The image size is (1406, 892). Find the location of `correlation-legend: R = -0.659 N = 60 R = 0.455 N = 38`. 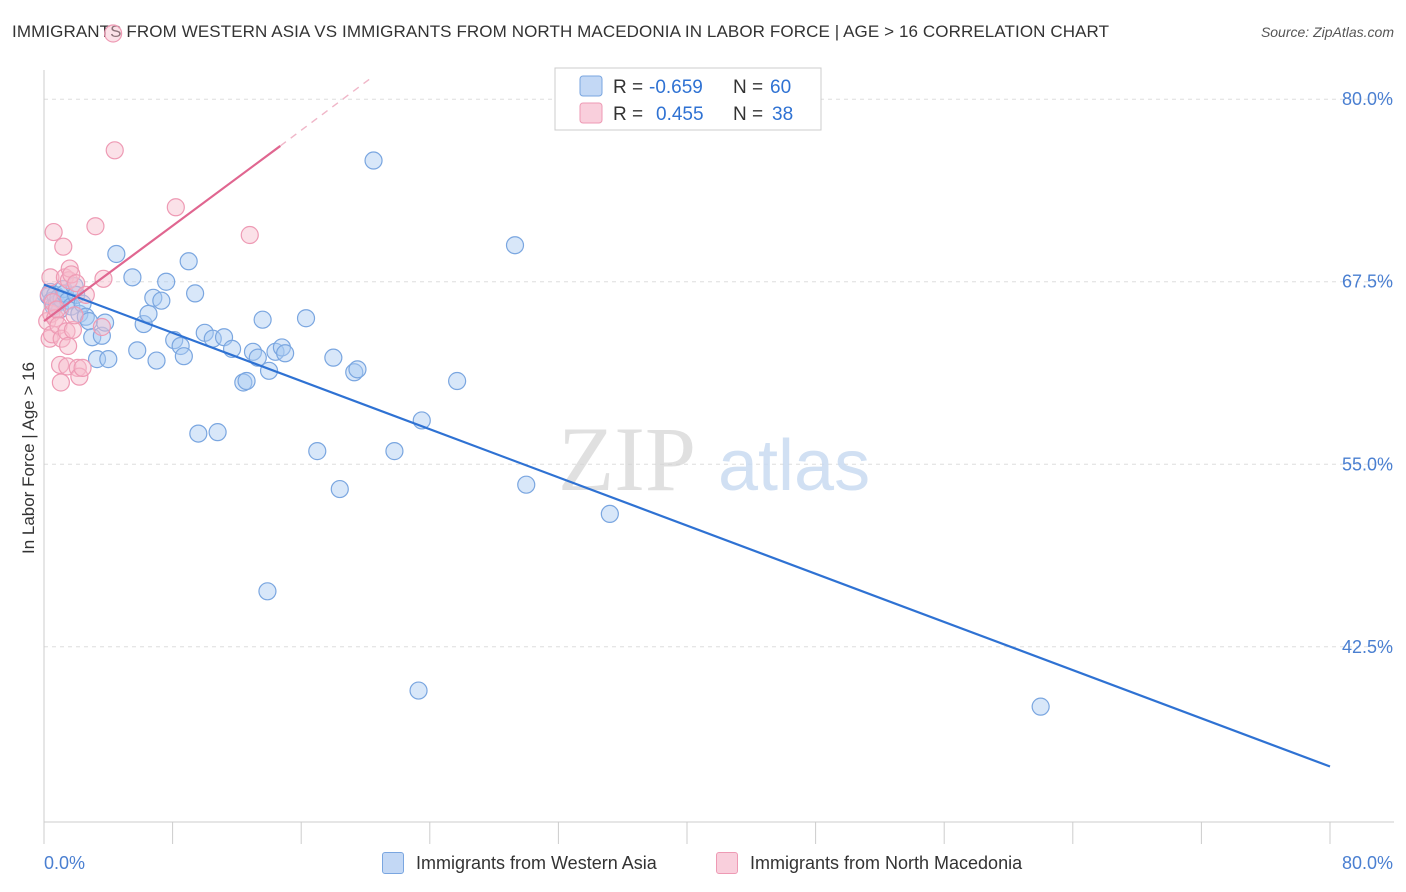

correlation-legend: R = -0.659 N = 60 R = 0.455 N = 38 is located at coordinates (688, 99).